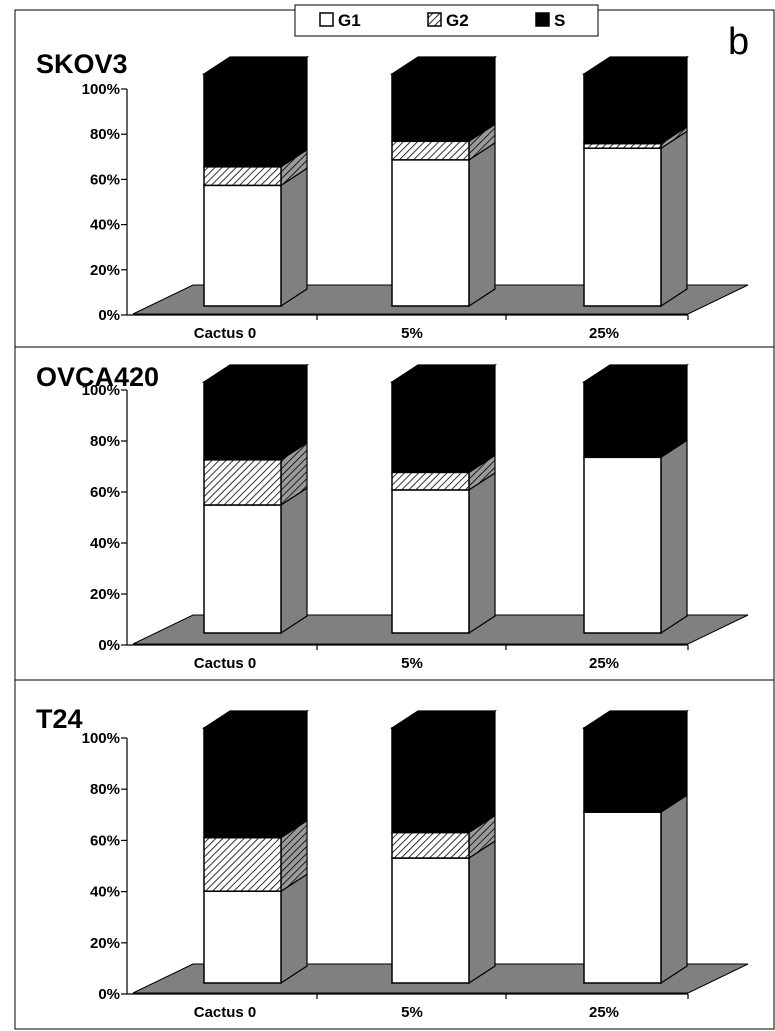  I want to click on legend-swatch-g1, so click(326, 19).